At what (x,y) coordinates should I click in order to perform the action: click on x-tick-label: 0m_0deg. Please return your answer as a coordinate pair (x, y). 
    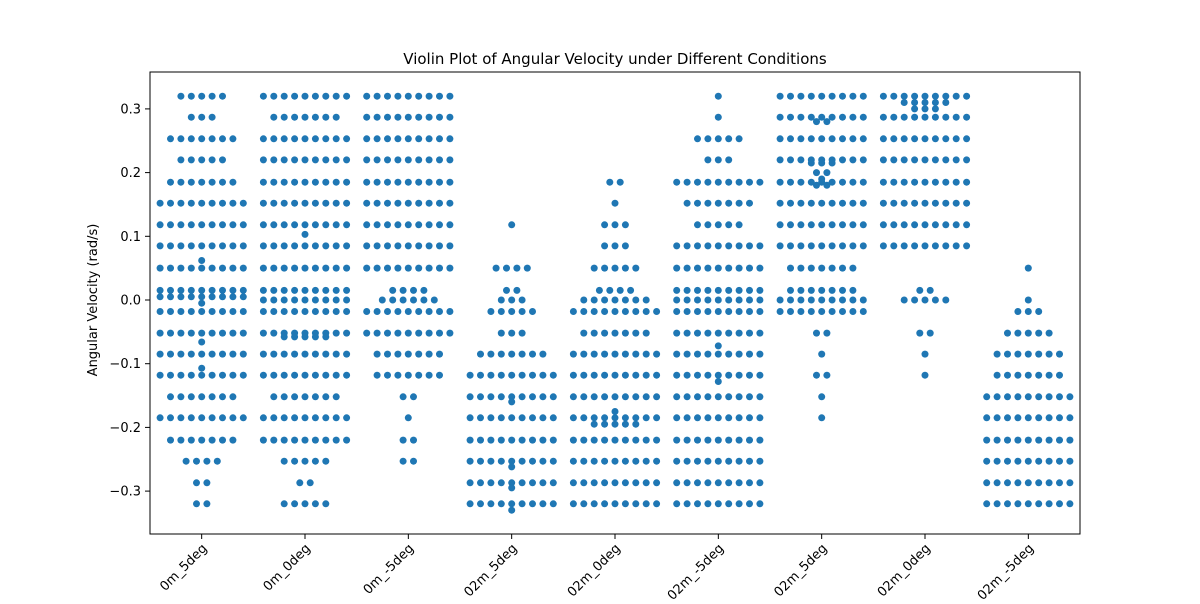
    Looking at the image, I should click on (287, 567).